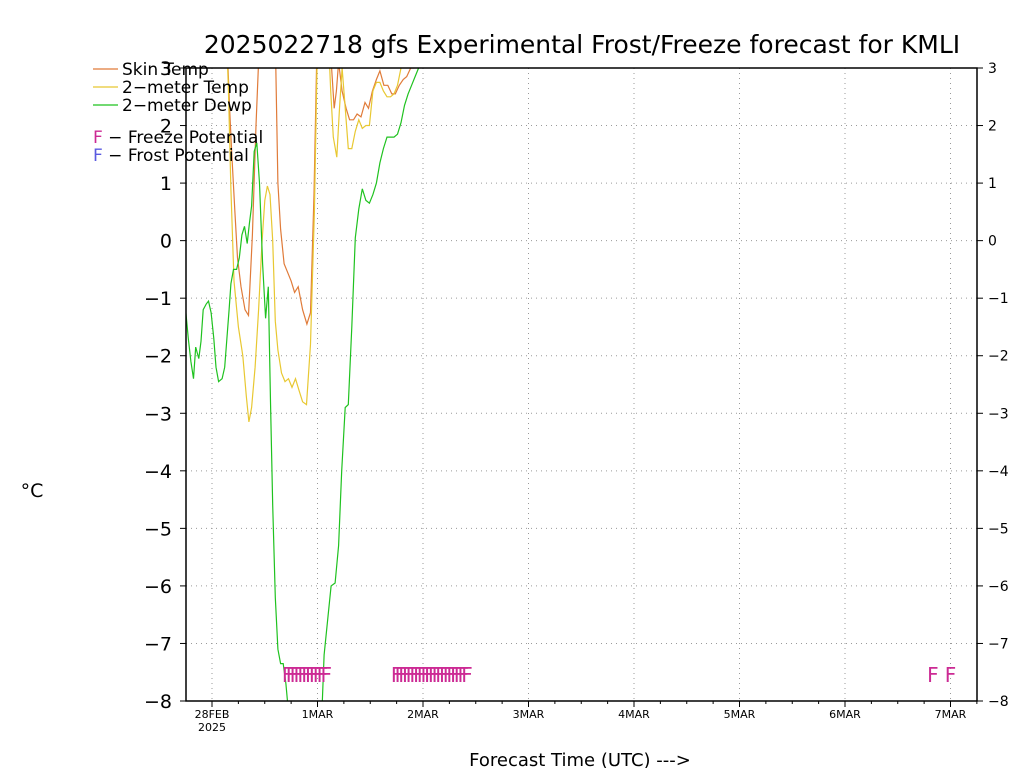 The height and width of the screenshot is (768, 1024). What do you see at coordinates (529, 714) in the screenshot?
I see `x-tick-label: 3MAR` at bounding box center [529, 714].